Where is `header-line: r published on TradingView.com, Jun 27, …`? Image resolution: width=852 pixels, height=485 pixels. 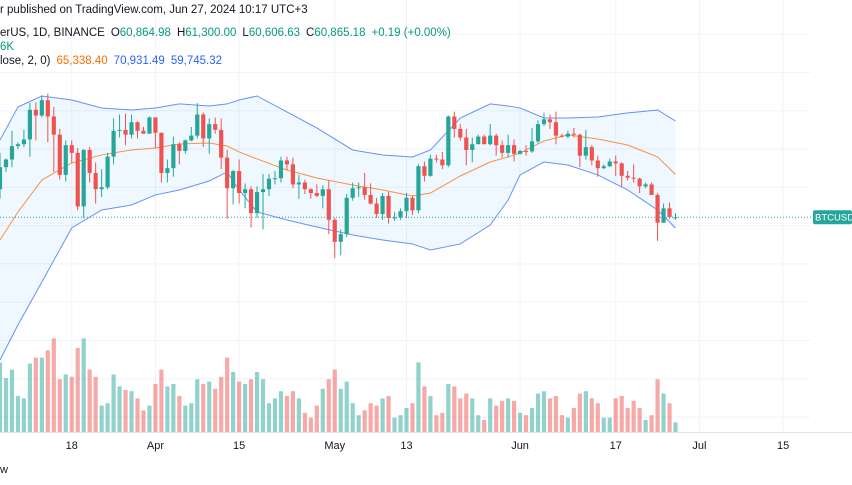
header-line: r published on TradingView.com, Jun 27, … is located at coordinates (154, 10).